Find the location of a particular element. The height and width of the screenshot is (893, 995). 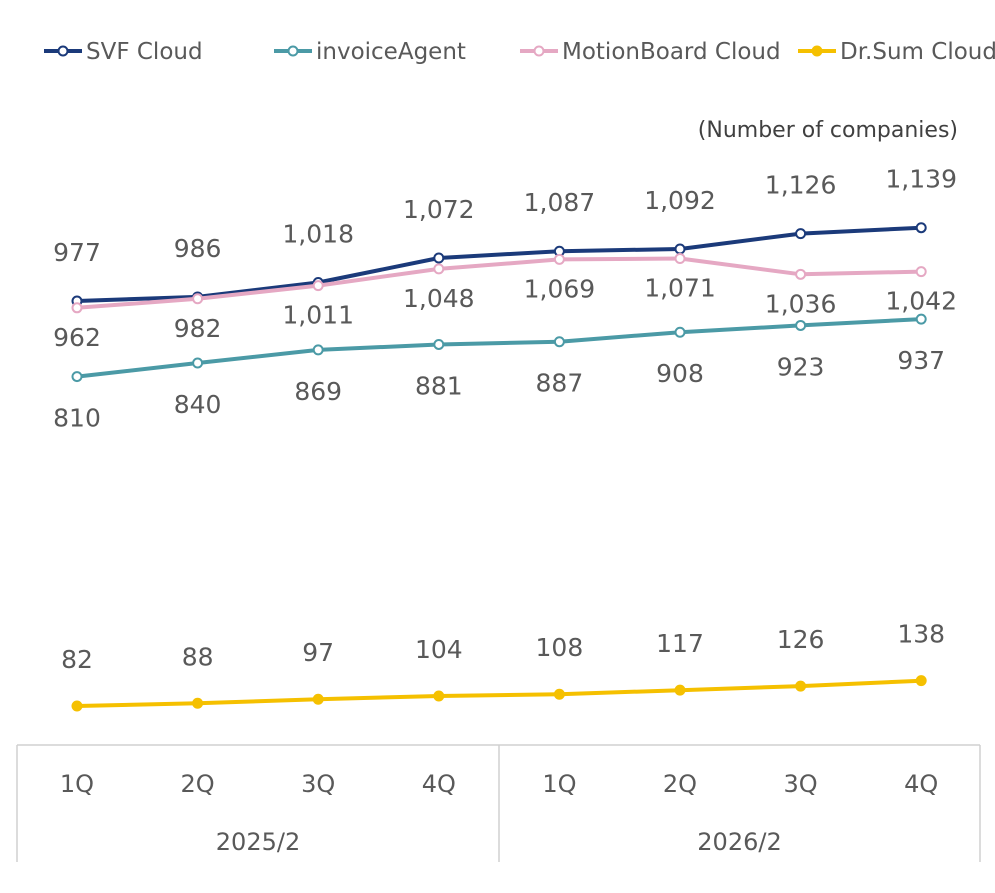

series-dr-sum-cloud is located at coordinates (499, 693).